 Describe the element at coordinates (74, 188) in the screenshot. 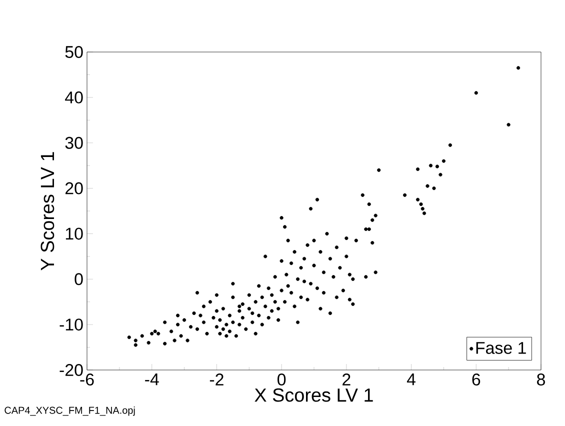

I see `y-tick-label: 20` at that location.